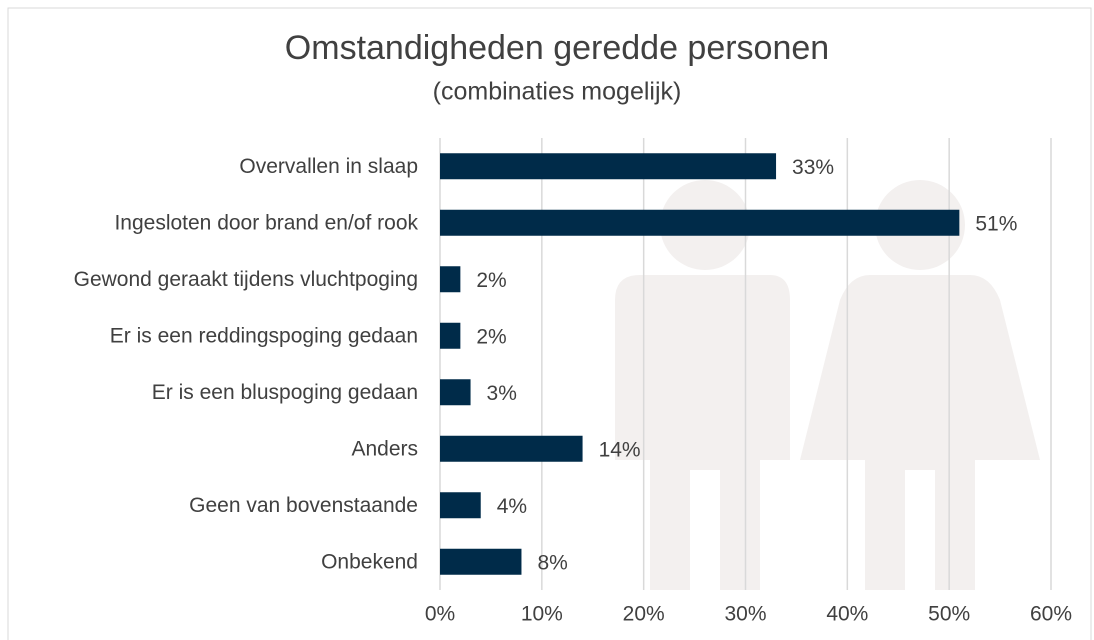  I want to click on x-tick-label: 20%, so click(644, 614).